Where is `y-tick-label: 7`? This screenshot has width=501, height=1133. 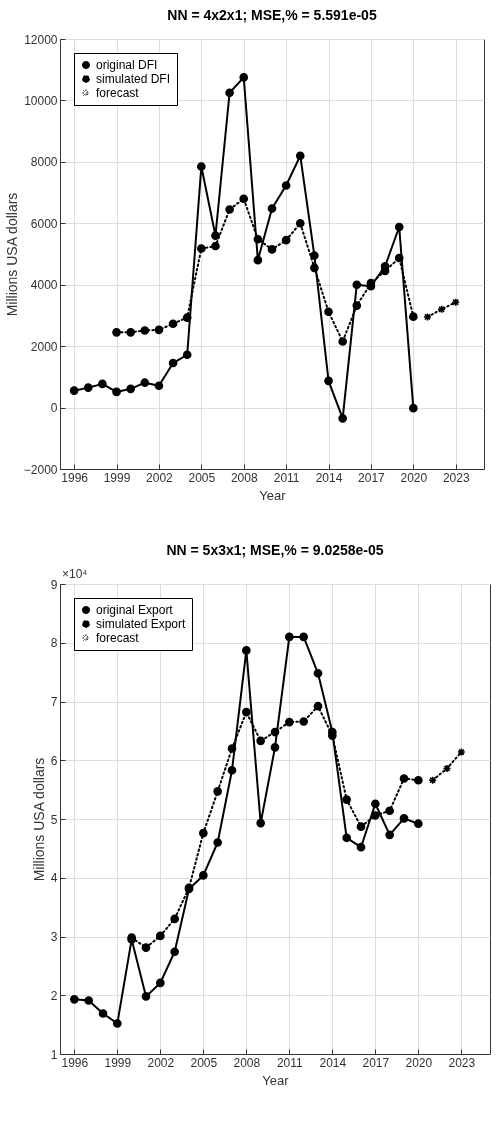
y-tick-label: 7 is located at coordinates (54, 702).